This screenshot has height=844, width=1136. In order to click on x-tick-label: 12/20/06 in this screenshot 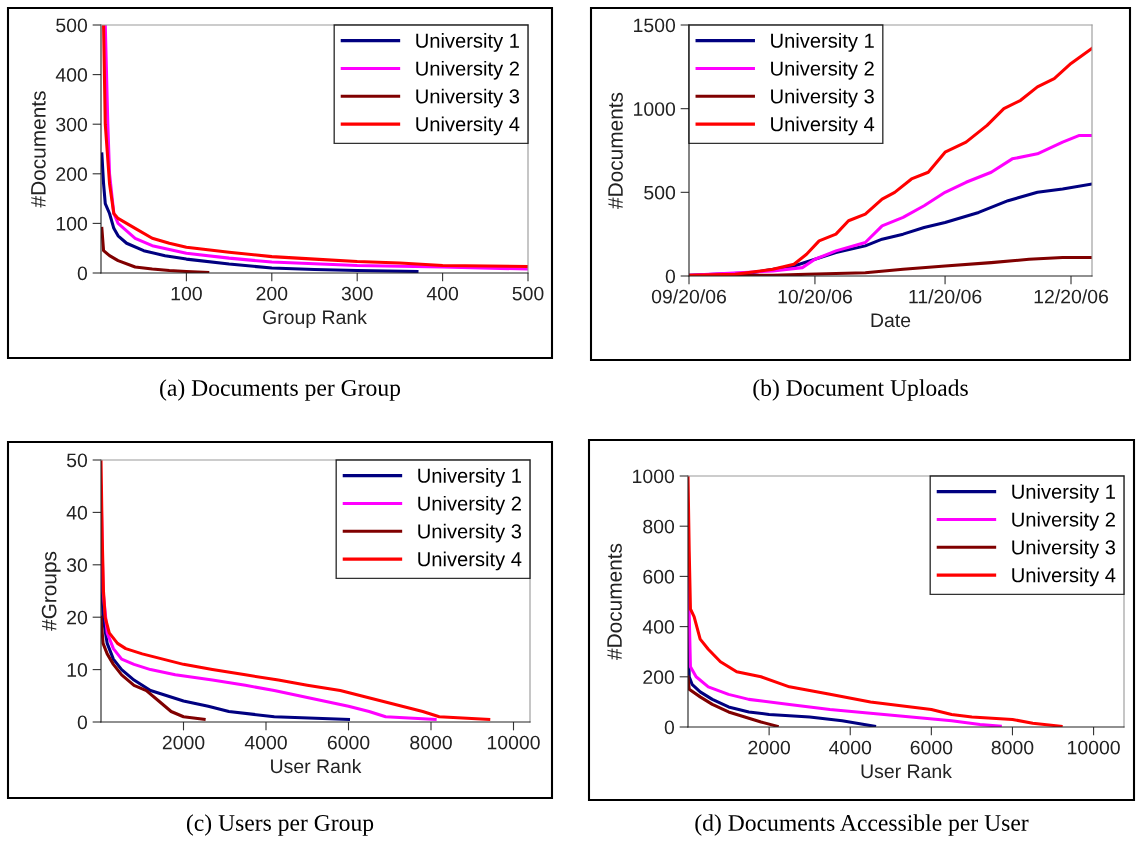, I will do `click(1071, 296)`.